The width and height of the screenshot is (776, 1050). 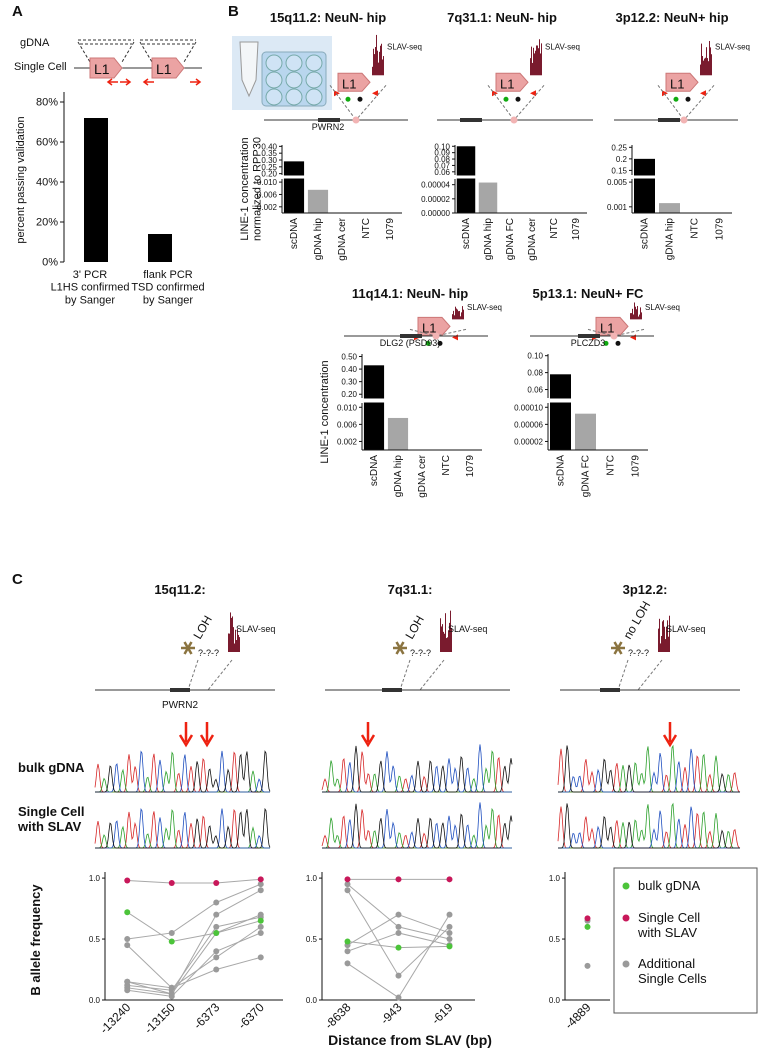 What do you see at coordinates (40, 67) in the screenshot?
I see `diagram-label: Single Cell` at bounding box center [40, 67].